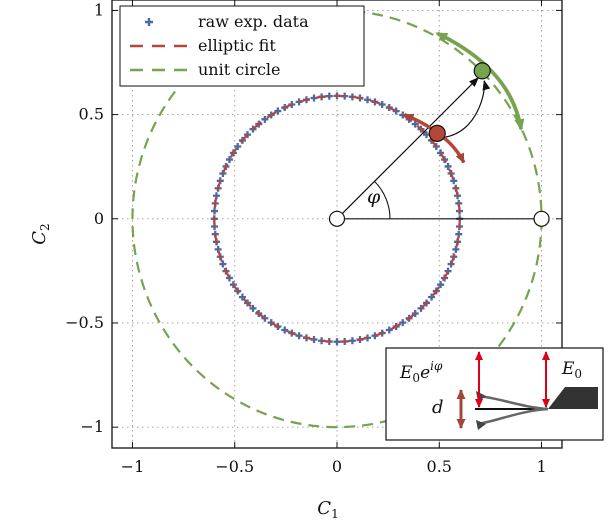 This screenshot has height=525, width=608. I want to click on inset-diagram: E0eiφ E0 d, so click(494, 394).